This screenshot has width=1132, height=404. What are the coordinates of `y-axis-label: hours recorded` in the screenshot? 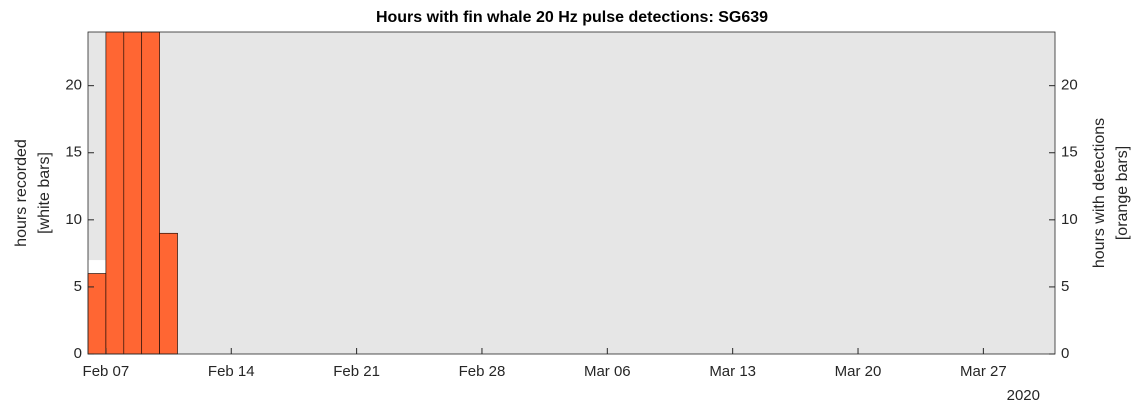 It's located at (21, 193).